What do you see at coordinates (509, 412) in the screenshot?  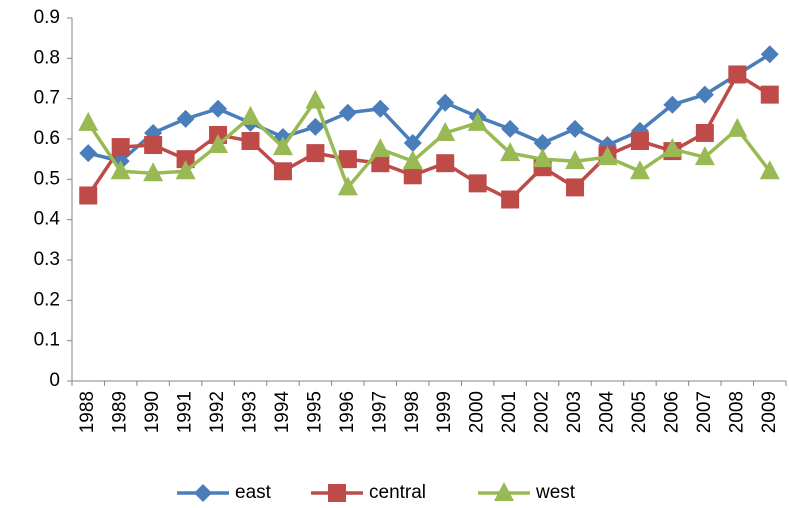 I see `x-tick-label: 2001` at bounding box center [509, 412].